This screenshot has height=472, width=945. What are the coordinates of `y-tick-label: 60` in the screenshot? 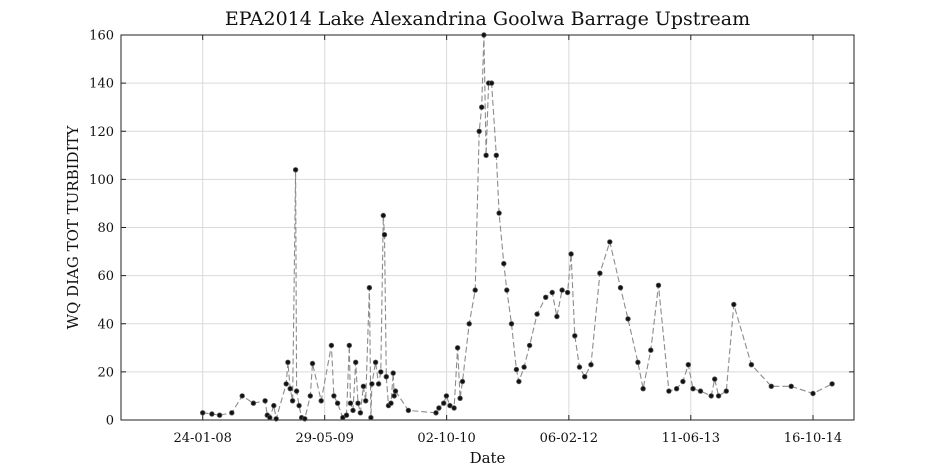 It's located at (105, 276).